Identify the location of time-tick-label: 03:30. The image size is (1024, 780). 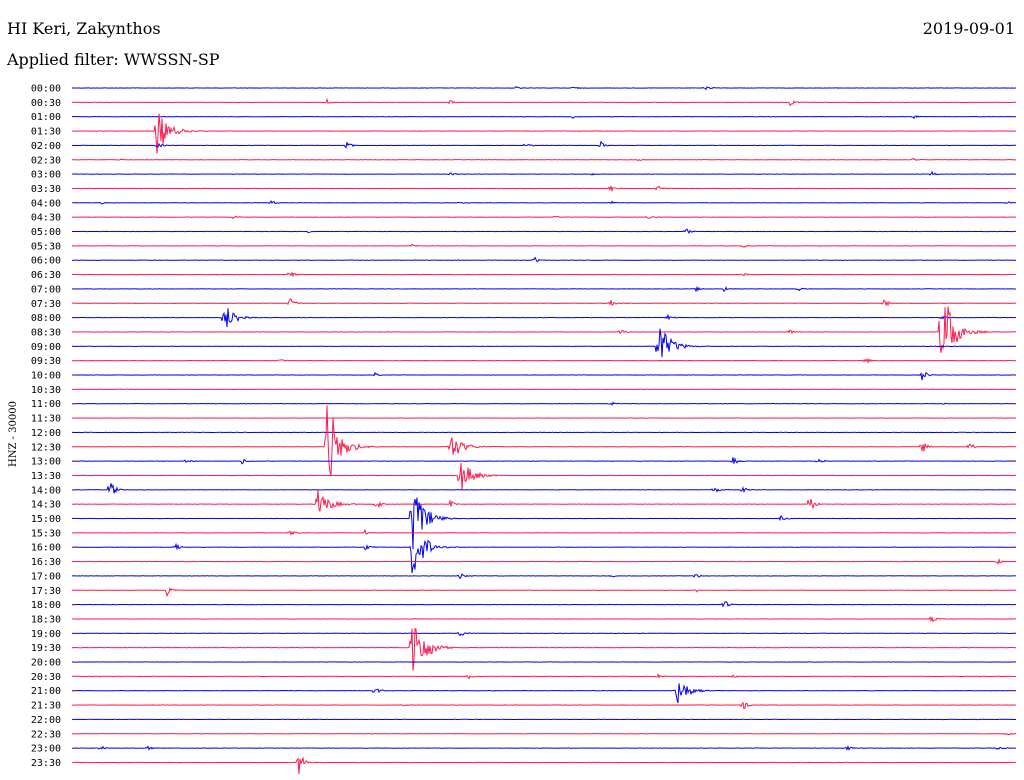
(46, 189).